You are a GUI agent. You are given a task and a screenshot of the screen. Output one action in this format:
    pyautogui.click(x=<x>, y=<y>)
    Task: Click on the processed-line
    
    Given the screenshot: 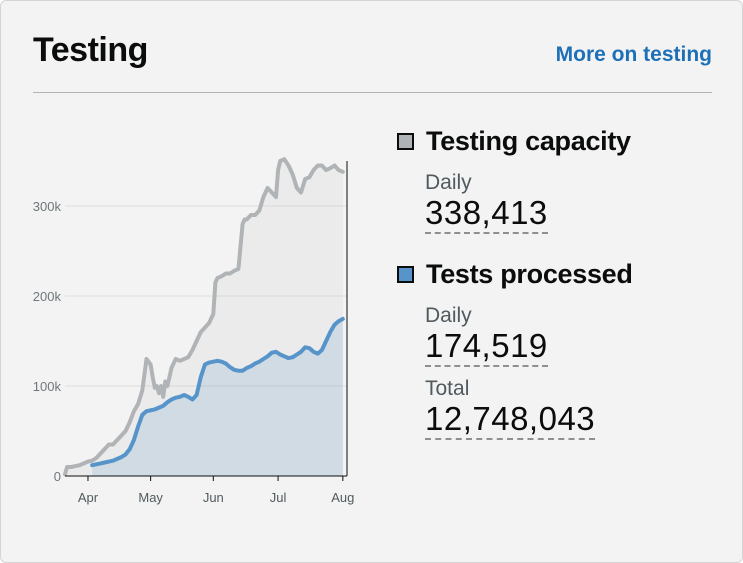 What is the action you would take?
    pyautogui.click(x=217, y=392)
    